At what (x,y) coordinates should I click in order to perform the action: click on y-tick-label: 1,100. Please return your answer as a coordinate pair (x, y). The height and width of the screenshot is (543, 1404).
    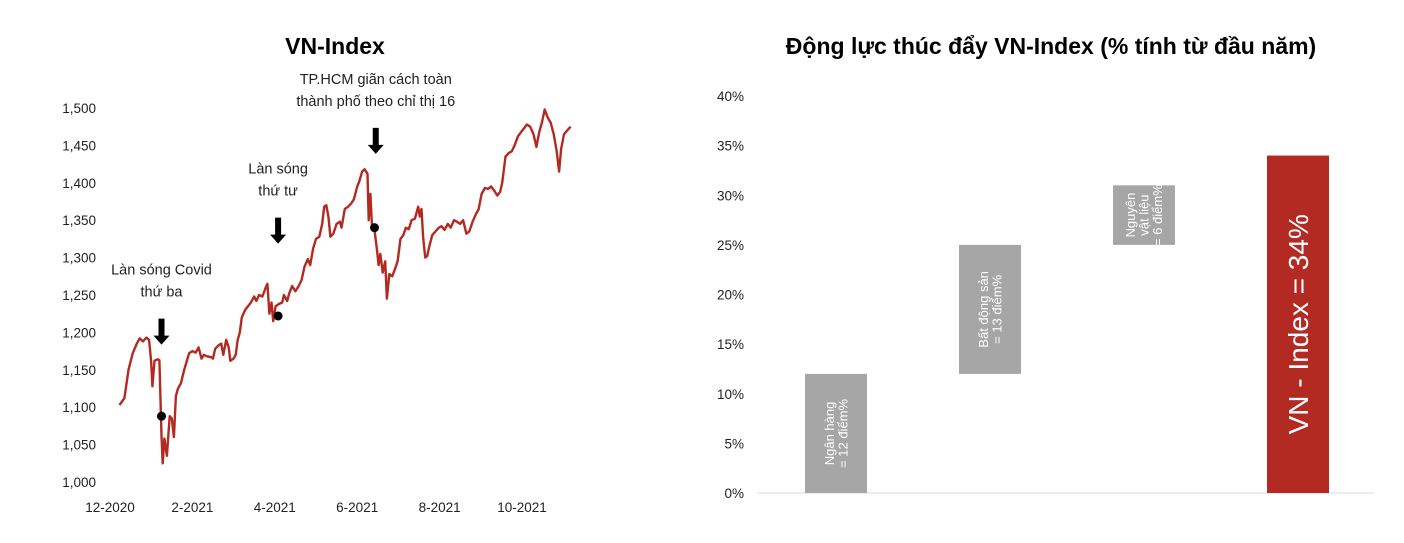
    Looking at the image, I should click on (79, 407).